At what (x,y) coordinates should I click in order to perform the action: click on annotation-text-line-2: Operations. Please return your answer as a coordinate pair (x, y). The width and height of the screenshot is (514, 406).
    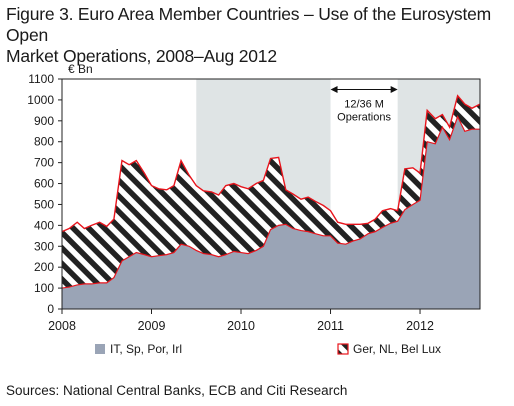
    Looking at the image, I should click on (364, 117).